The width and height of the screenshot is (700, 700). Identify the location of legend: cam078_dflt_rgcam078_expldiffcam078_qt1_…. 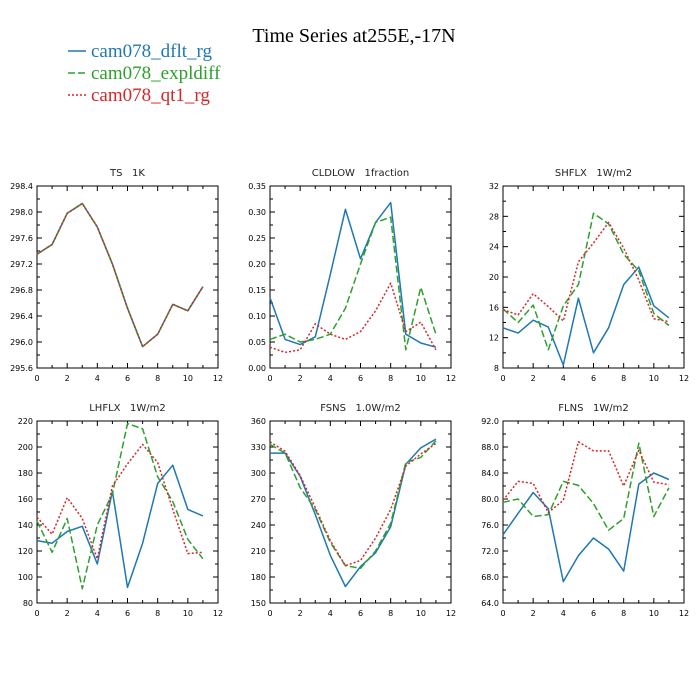
(144, 73).